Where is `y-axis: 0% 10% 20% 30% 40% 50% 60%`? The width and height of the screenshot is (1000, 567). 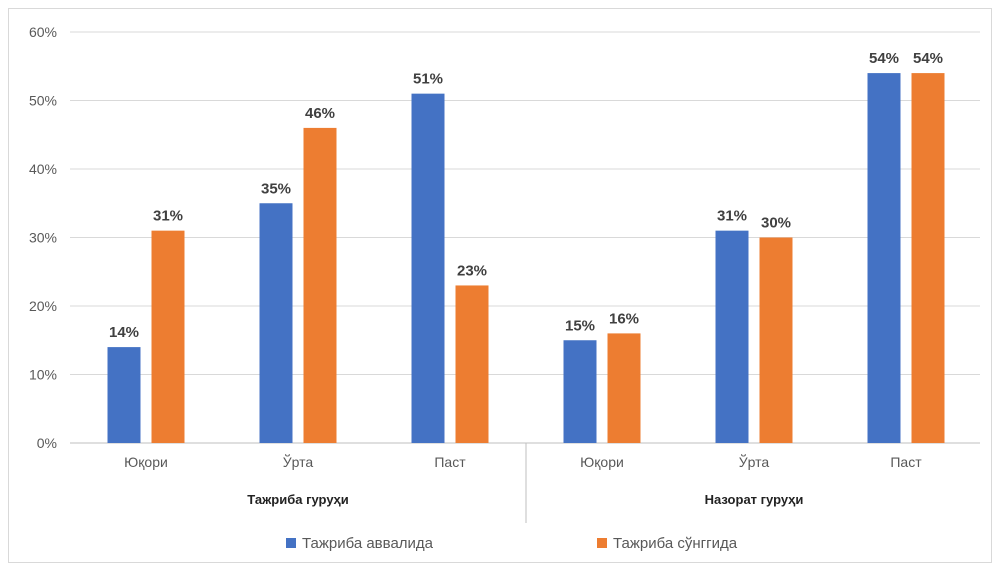
y-axis: 0% 10% 20% 30% 40% 50% 60% is located at coordinates (43, 237).